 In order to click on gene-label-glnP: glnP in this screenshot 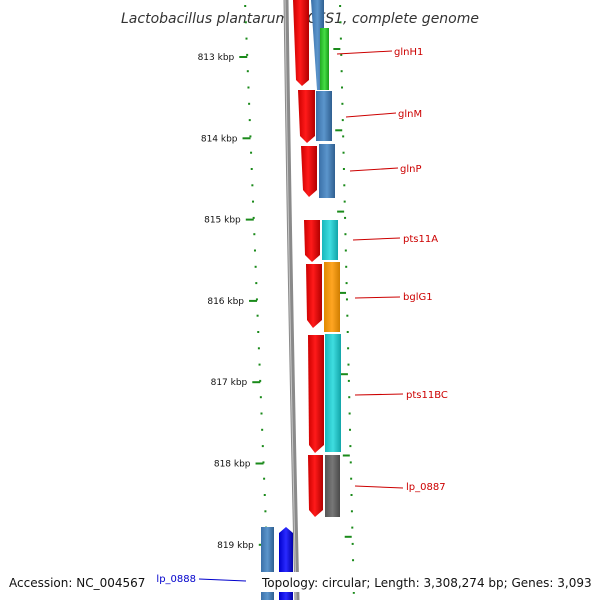, I will do `click(411, 169)`.